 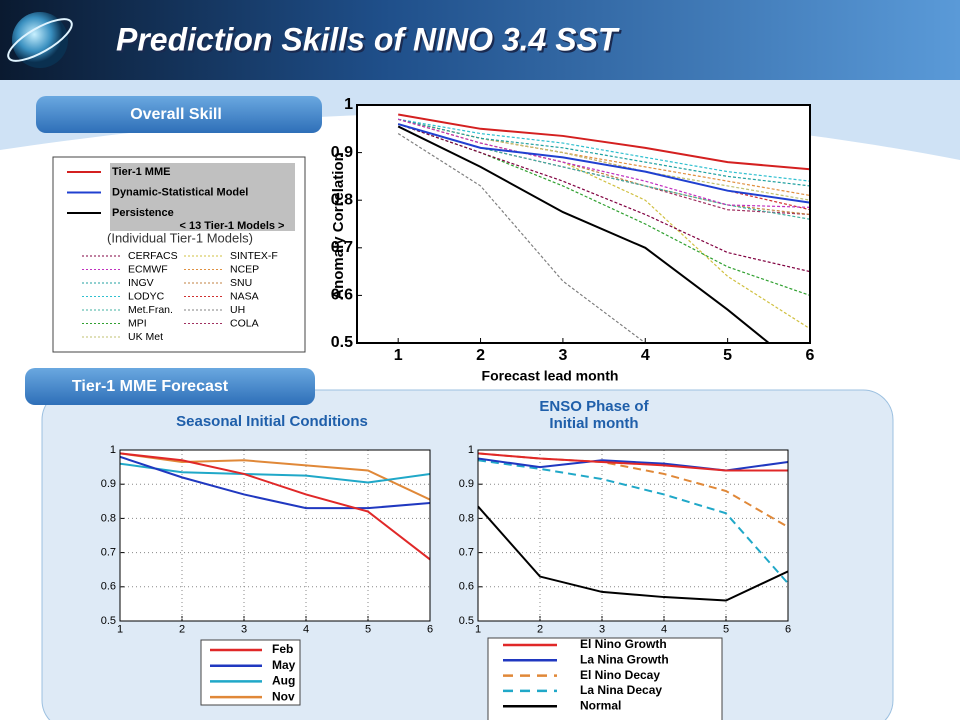 I want to click on legend-label: El Nino Decay, so click(x=620, y=675).